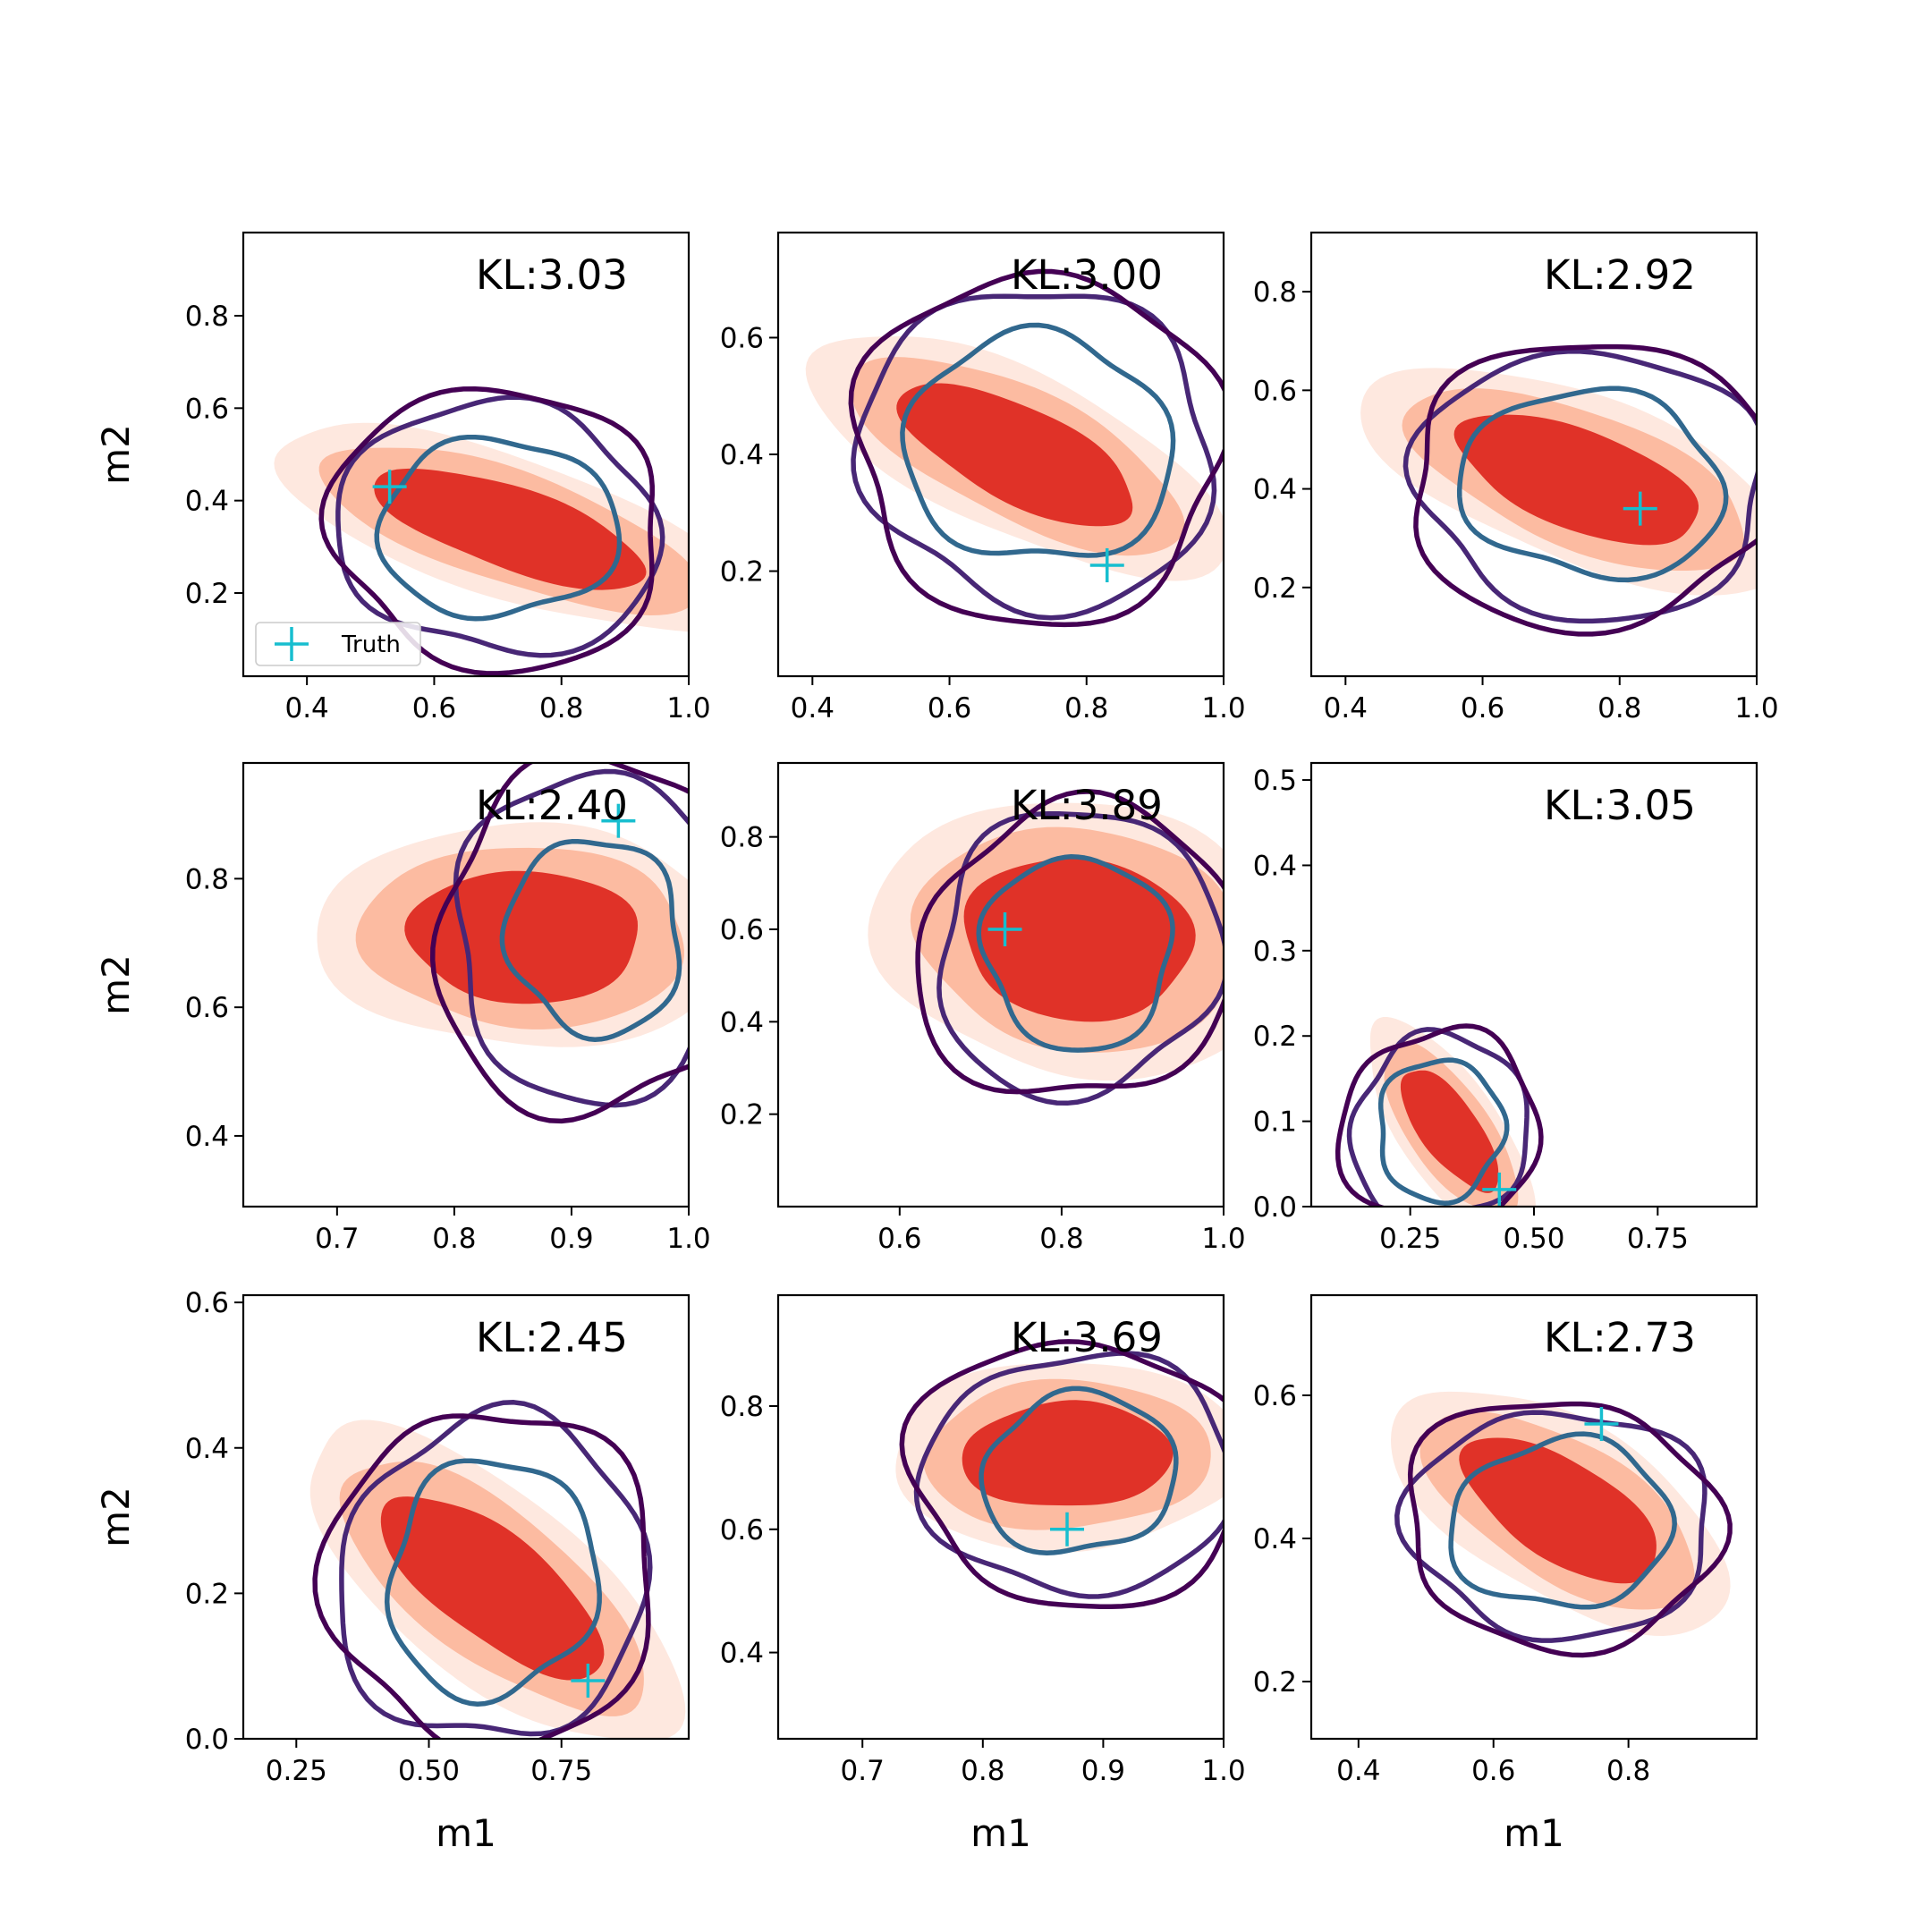 The image size is (1932, 1932). Describe the element at coordinates (552, 275) in the screenshot. I see `kl-annotation: KL:3.03` at that location.